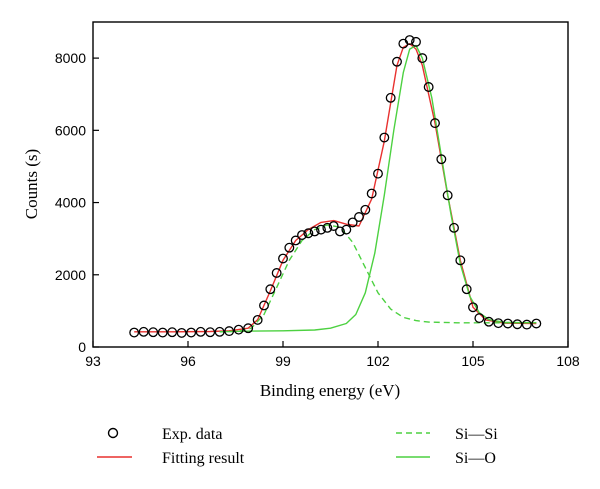 The image size is (600, 489). Describe the element at coordinates (203, 458) in the screenshot. I see `legend-label-fitting-result: Fitting result` at that location.